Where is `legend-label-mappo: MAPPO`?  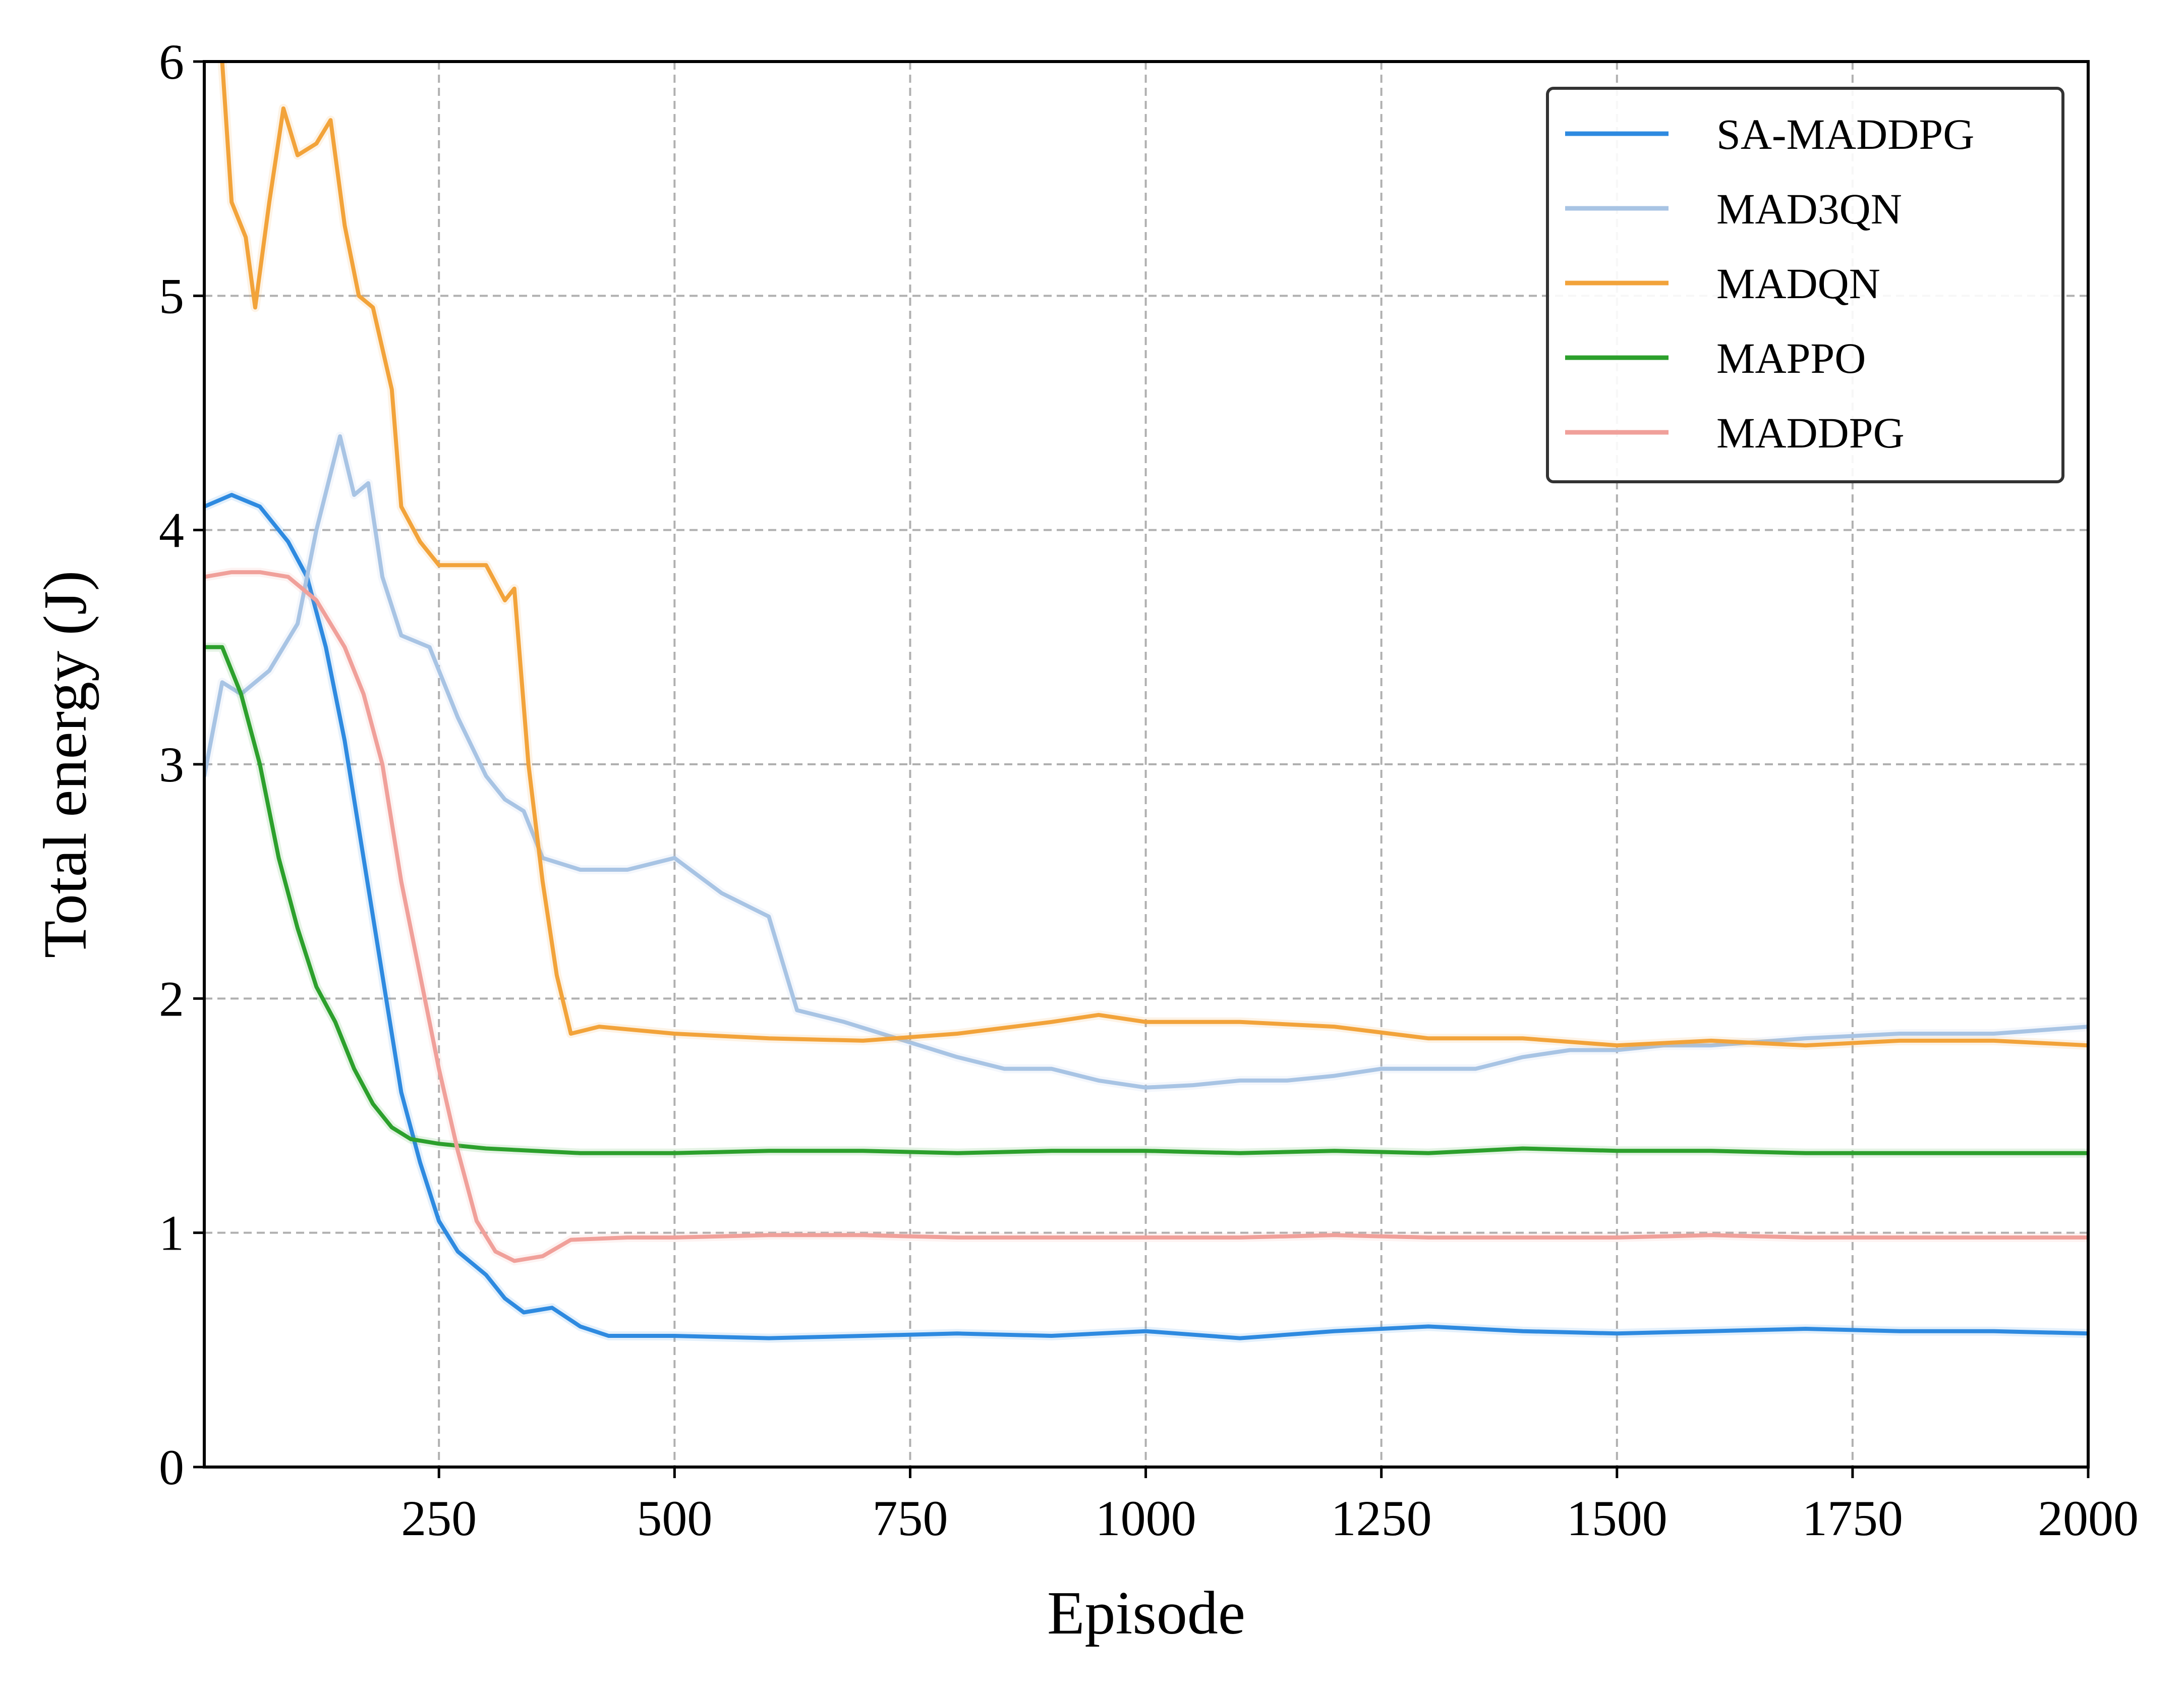 legend-label-mappo: MAPPO is located at coordinates (1791, 358).